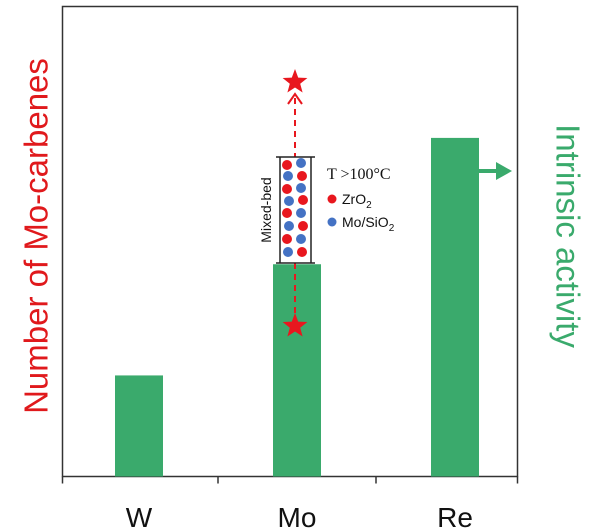 Image resolution: width=594 pixels, height=531 pixels. I want to click on temperature-condition: T >100°C, so click(359, 174).